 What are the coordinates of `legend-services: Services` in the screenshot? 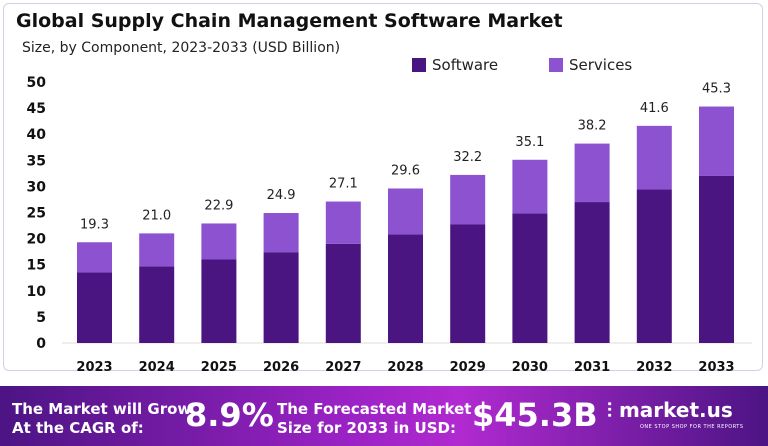 It's located at (590, 65).